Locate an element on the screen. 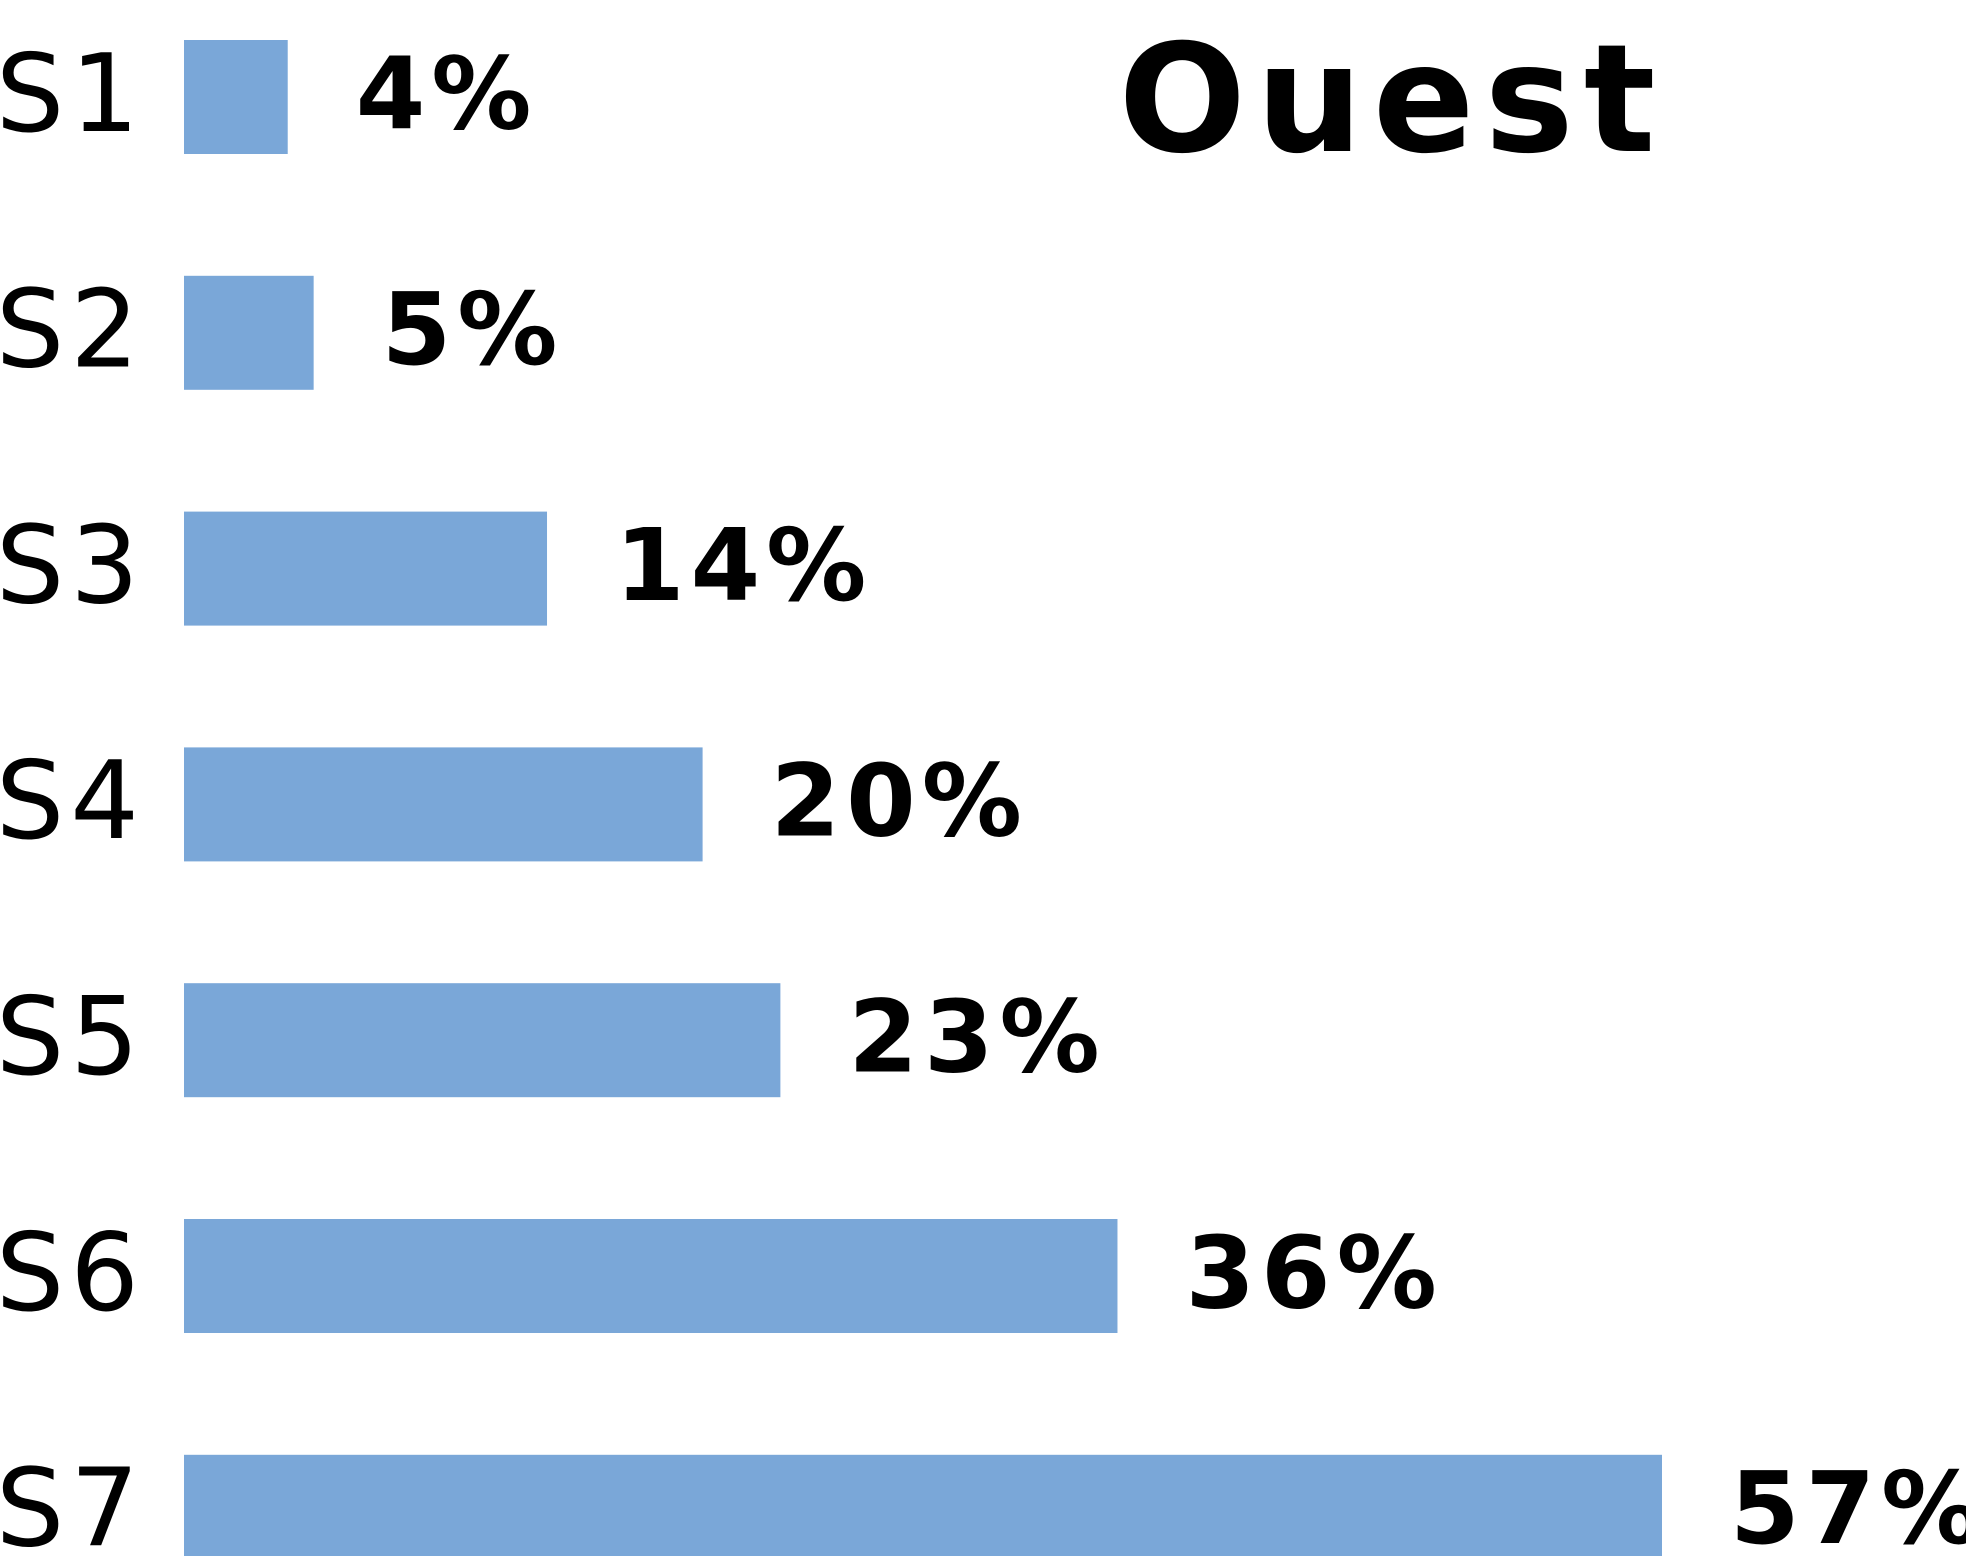  category-label: S5 is located at coordinates (72, 1037).